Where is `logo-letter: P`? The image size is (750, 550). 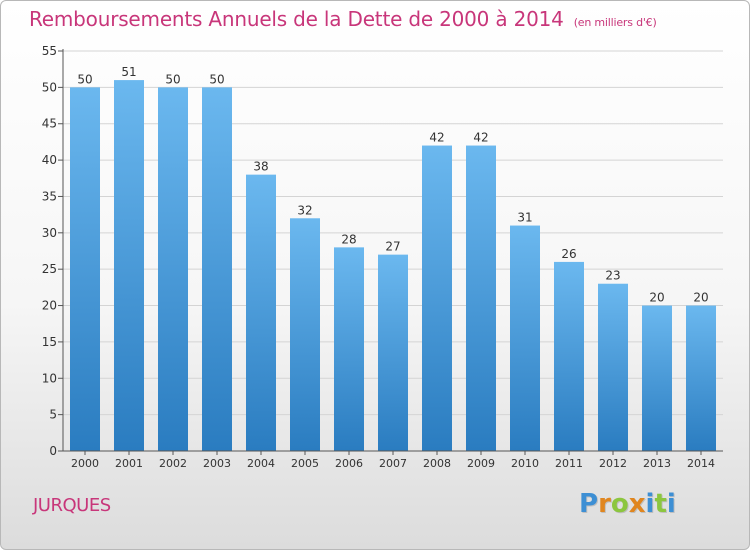
logo-letter: P is located at coordinates (589, 504).